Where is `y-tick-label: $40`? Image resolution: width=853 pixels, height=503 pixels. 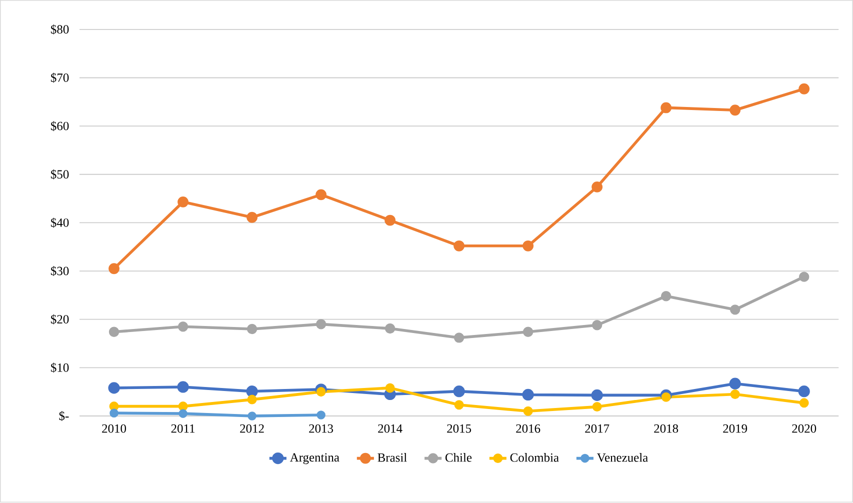 y-tick-label: $40 is located at coordinates (59, 223).